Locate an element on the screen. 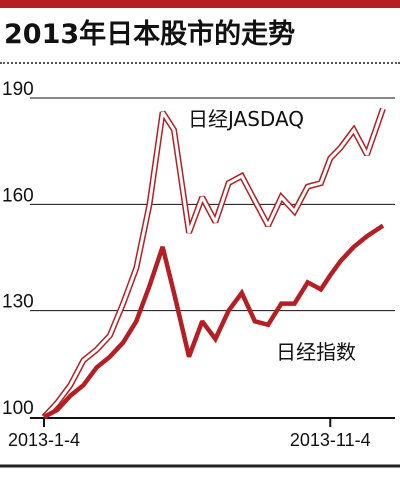 The image size is (400, 483). series-label-jasdaq: 日经JASDAQ is located at coordinates (246, 119).